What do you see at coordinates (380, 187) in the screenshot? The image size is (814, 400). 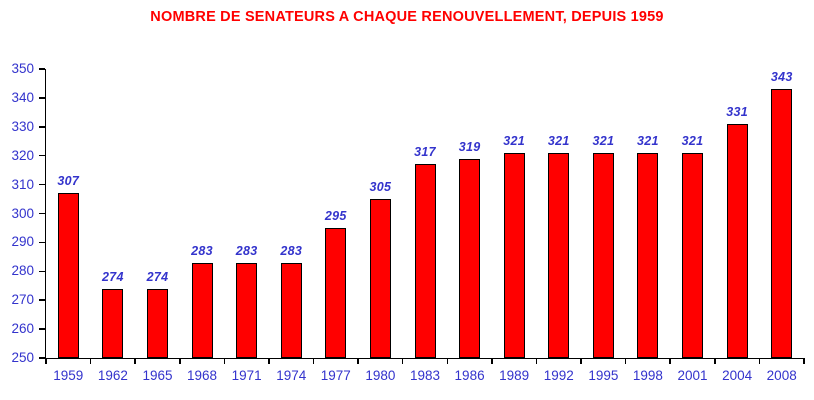 I see `bar-value-label: 305` at bounding box center [380, 187].